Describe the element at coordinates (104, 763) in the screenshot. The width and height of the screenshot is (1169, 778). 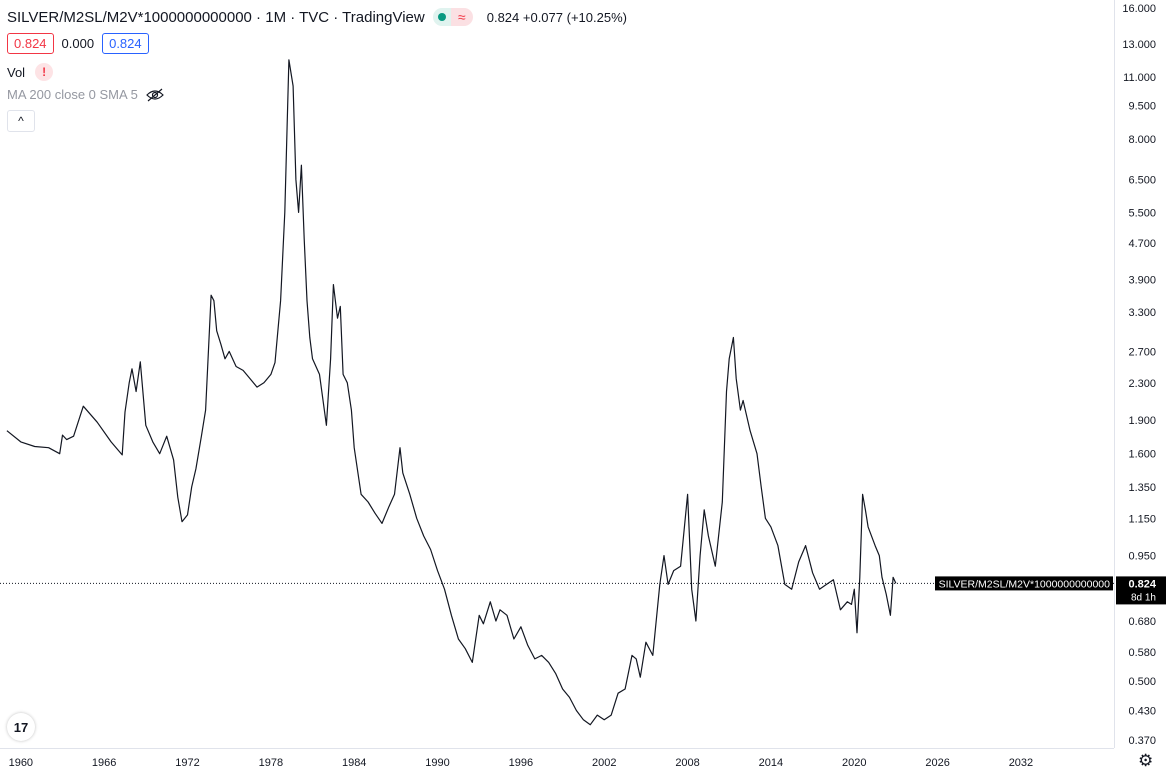
I see `x-tick-label: 1966` at that location.